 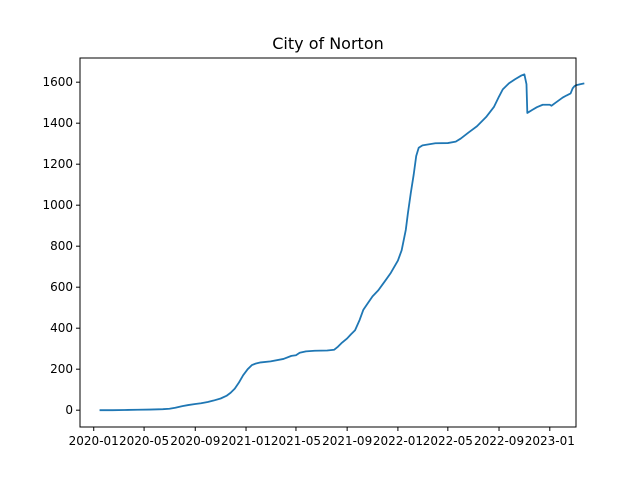 What do you see at coordinates (61, 328) in the screenshot?
I see `y-tick-label: 400` at bounding box center [61, 328].